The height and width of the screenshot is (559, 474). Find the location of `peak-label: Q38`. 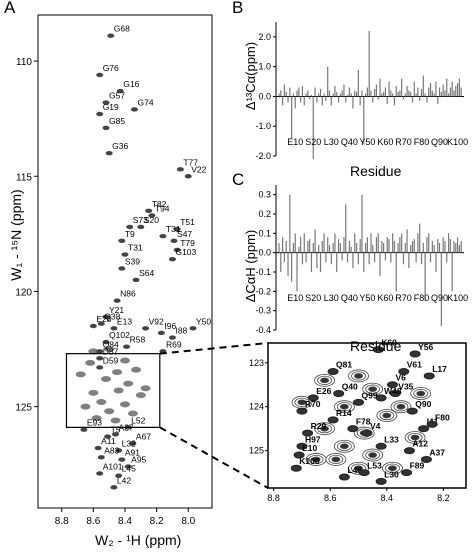

peak-label: Q38 is located at coordinates (112, 317).